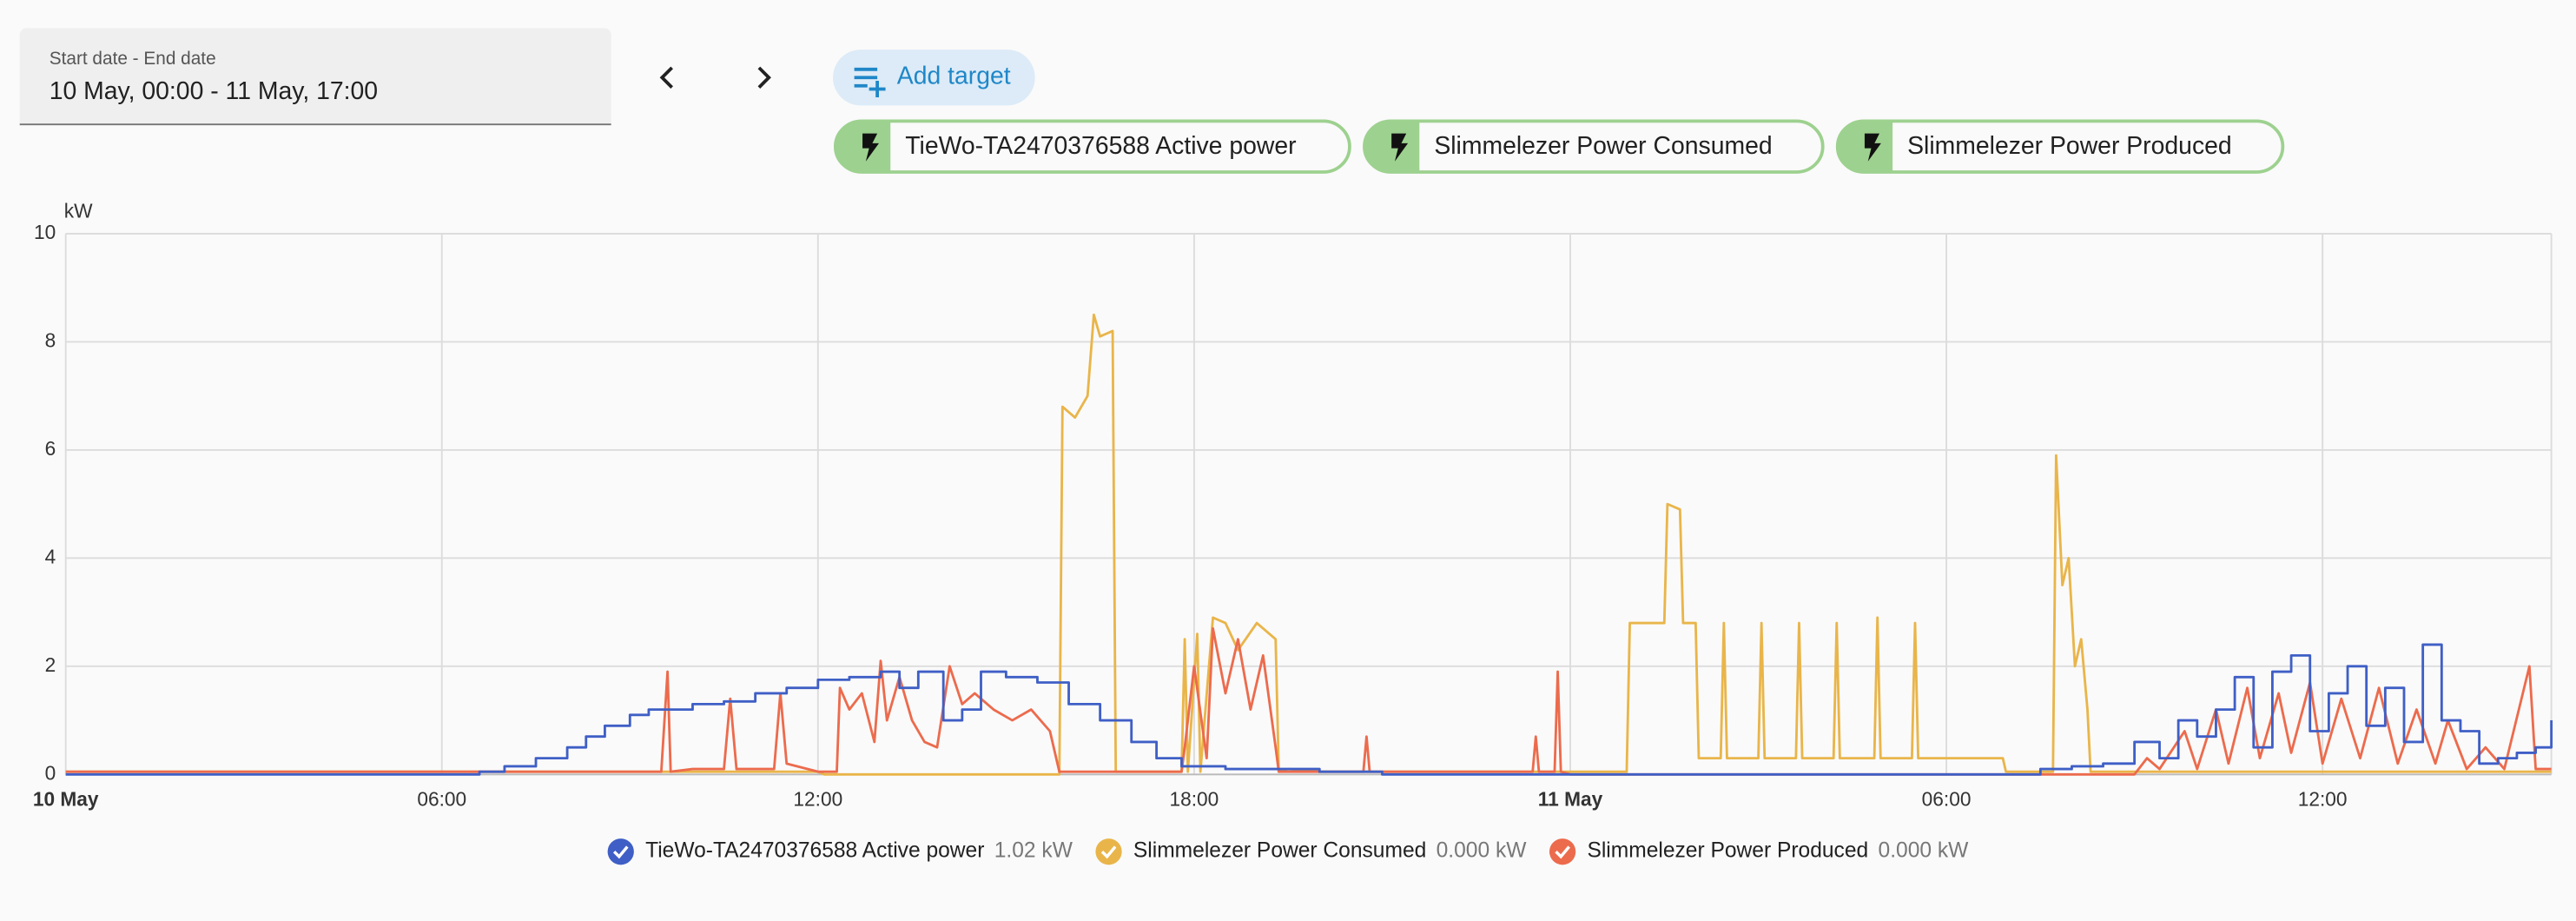 This screenshot has width=2576, height=921. What do you see at coordinates (1194, 799) in the screenshot?
I see `x-tick-label: 18:00` at bounding box center [1194, 799].